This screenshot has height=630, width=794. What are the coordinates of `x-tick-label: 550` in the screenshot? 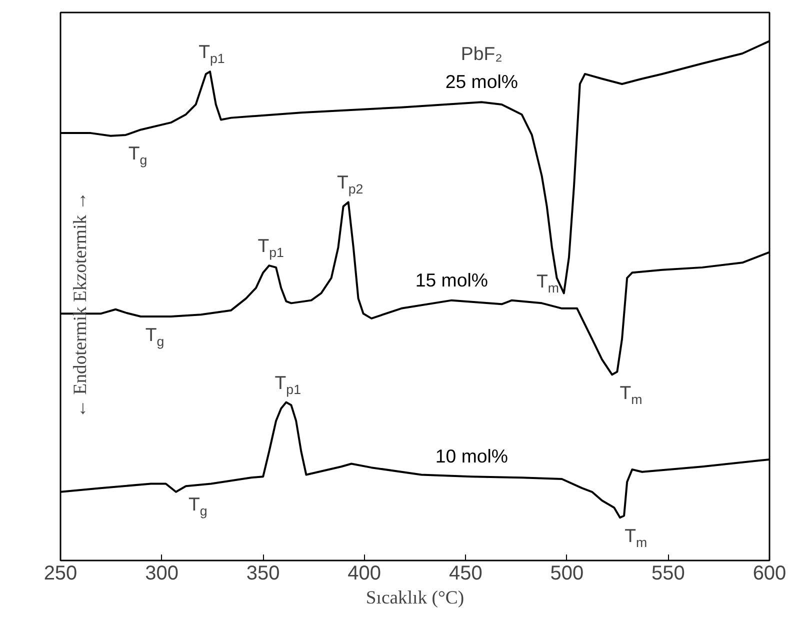 It's located at (668, 573).